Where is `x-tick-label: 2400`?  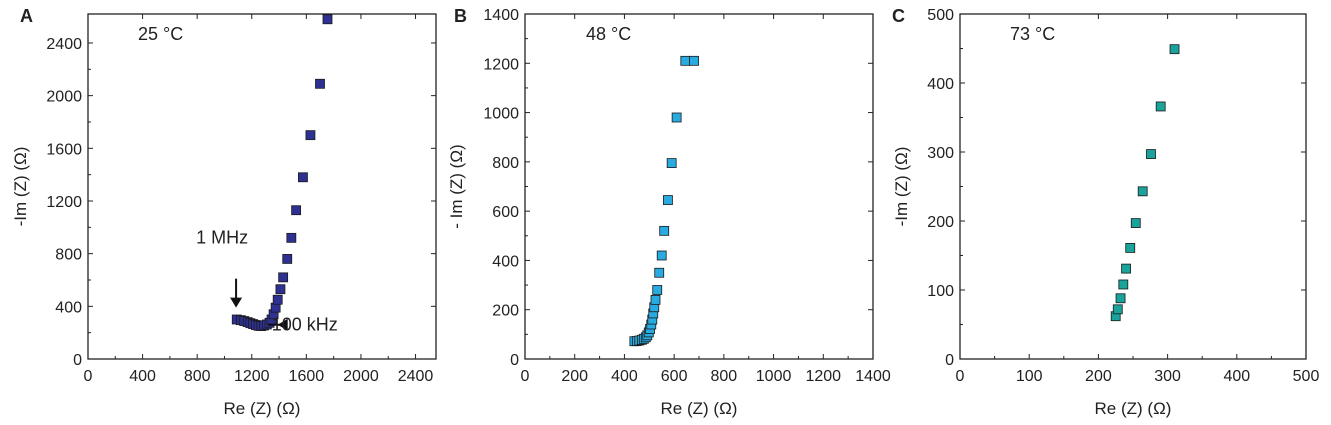 x-tick-label: 2400 is located at coordinates (416, 376).